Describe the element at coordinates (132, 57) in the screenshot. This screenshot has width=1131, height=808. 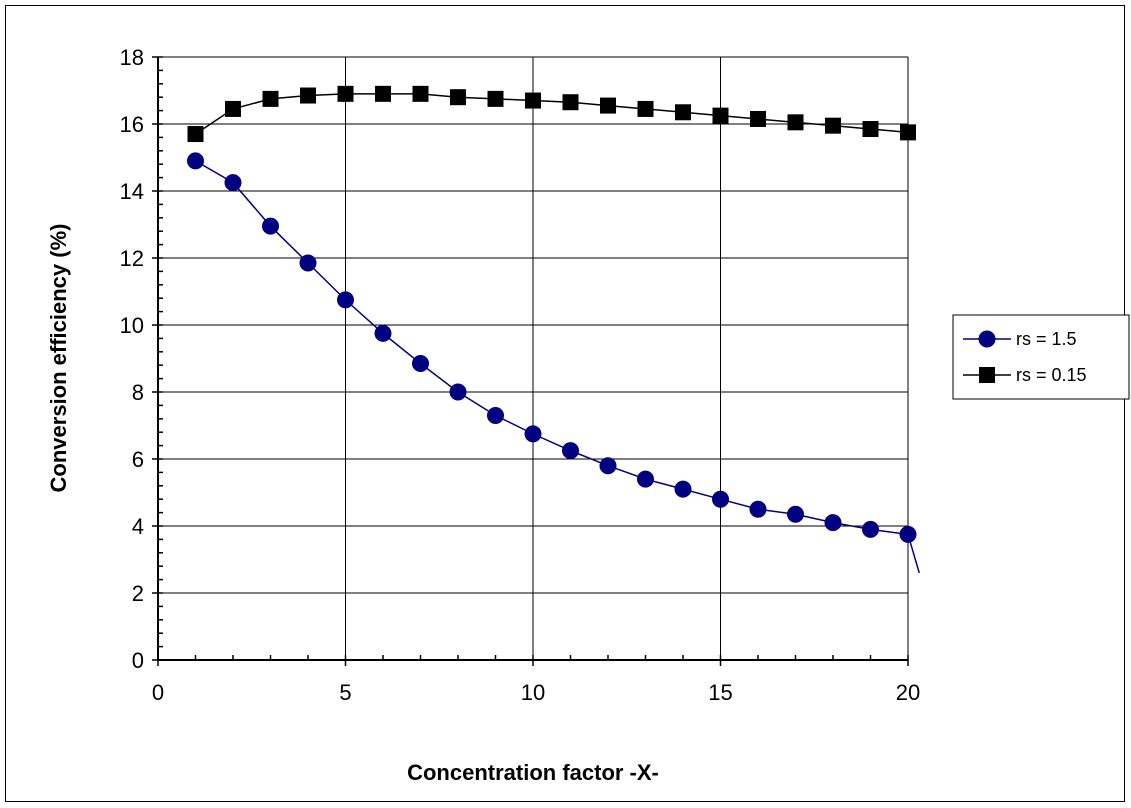
I see `y-tick-label: 18` at that location.